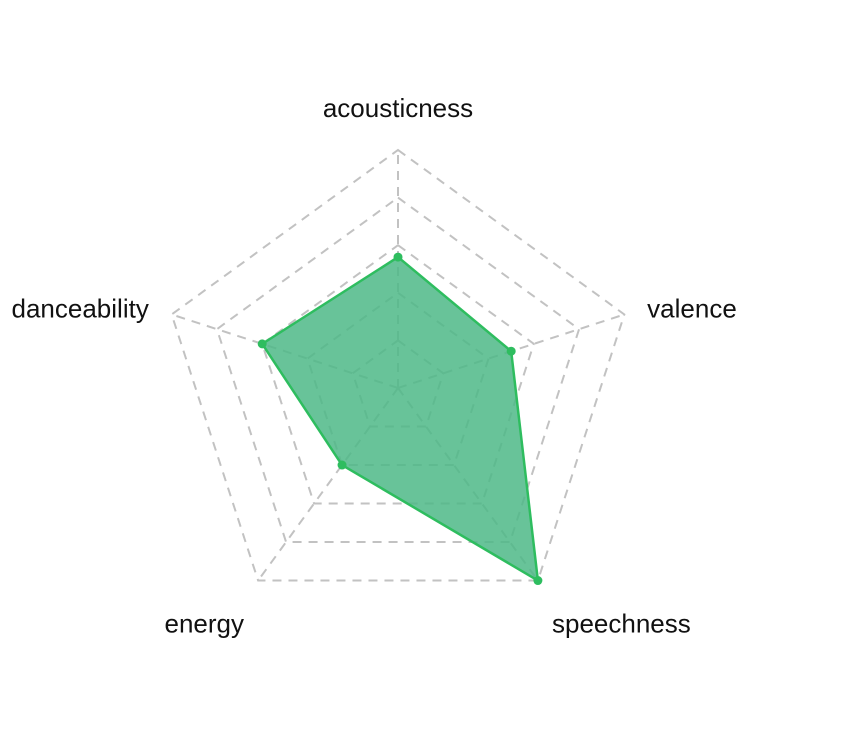 The height and width of the screenshot is (741, 861). I want to click on axis-label-speechness: speechness, so click(621, 623).